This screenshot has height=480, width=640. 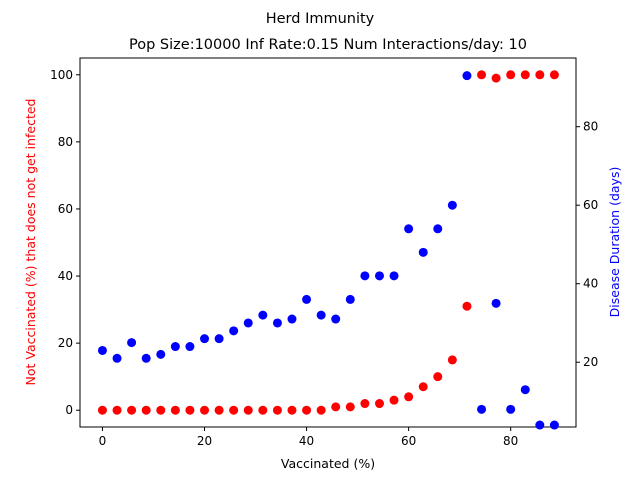 I want to click on x-tick-label: 0, so click(x=103, y=441).